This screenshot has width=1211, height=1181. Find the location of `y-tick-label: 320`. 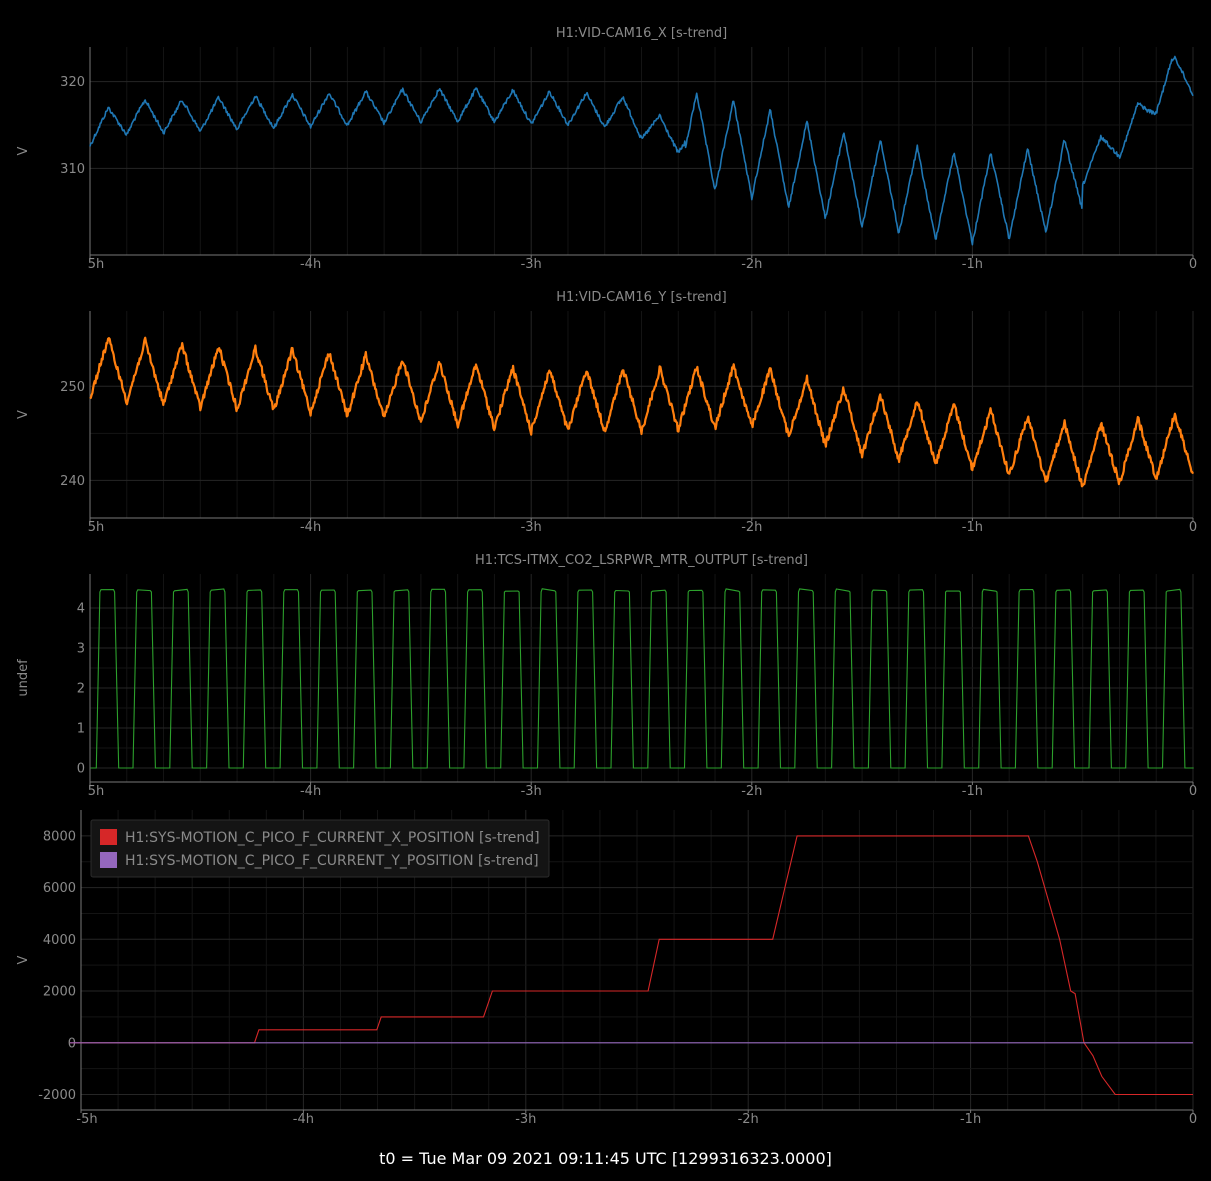

y-tick-label: 320 is located at coordinates (72, 82).